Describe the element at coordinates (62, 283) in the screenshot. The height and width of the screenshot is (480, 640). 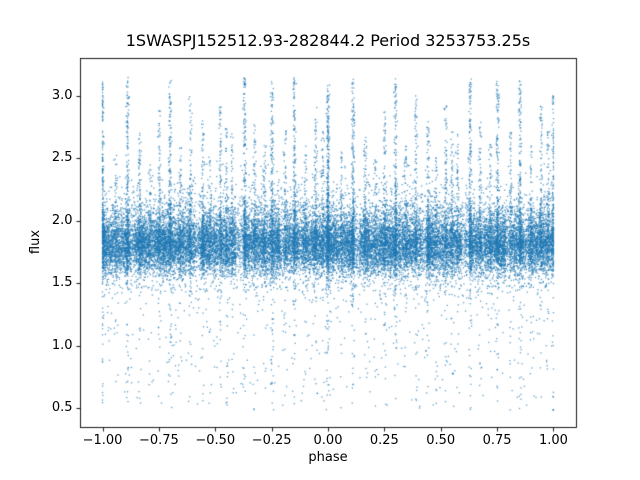
I see `y-tick-label: 1.5` at that location.